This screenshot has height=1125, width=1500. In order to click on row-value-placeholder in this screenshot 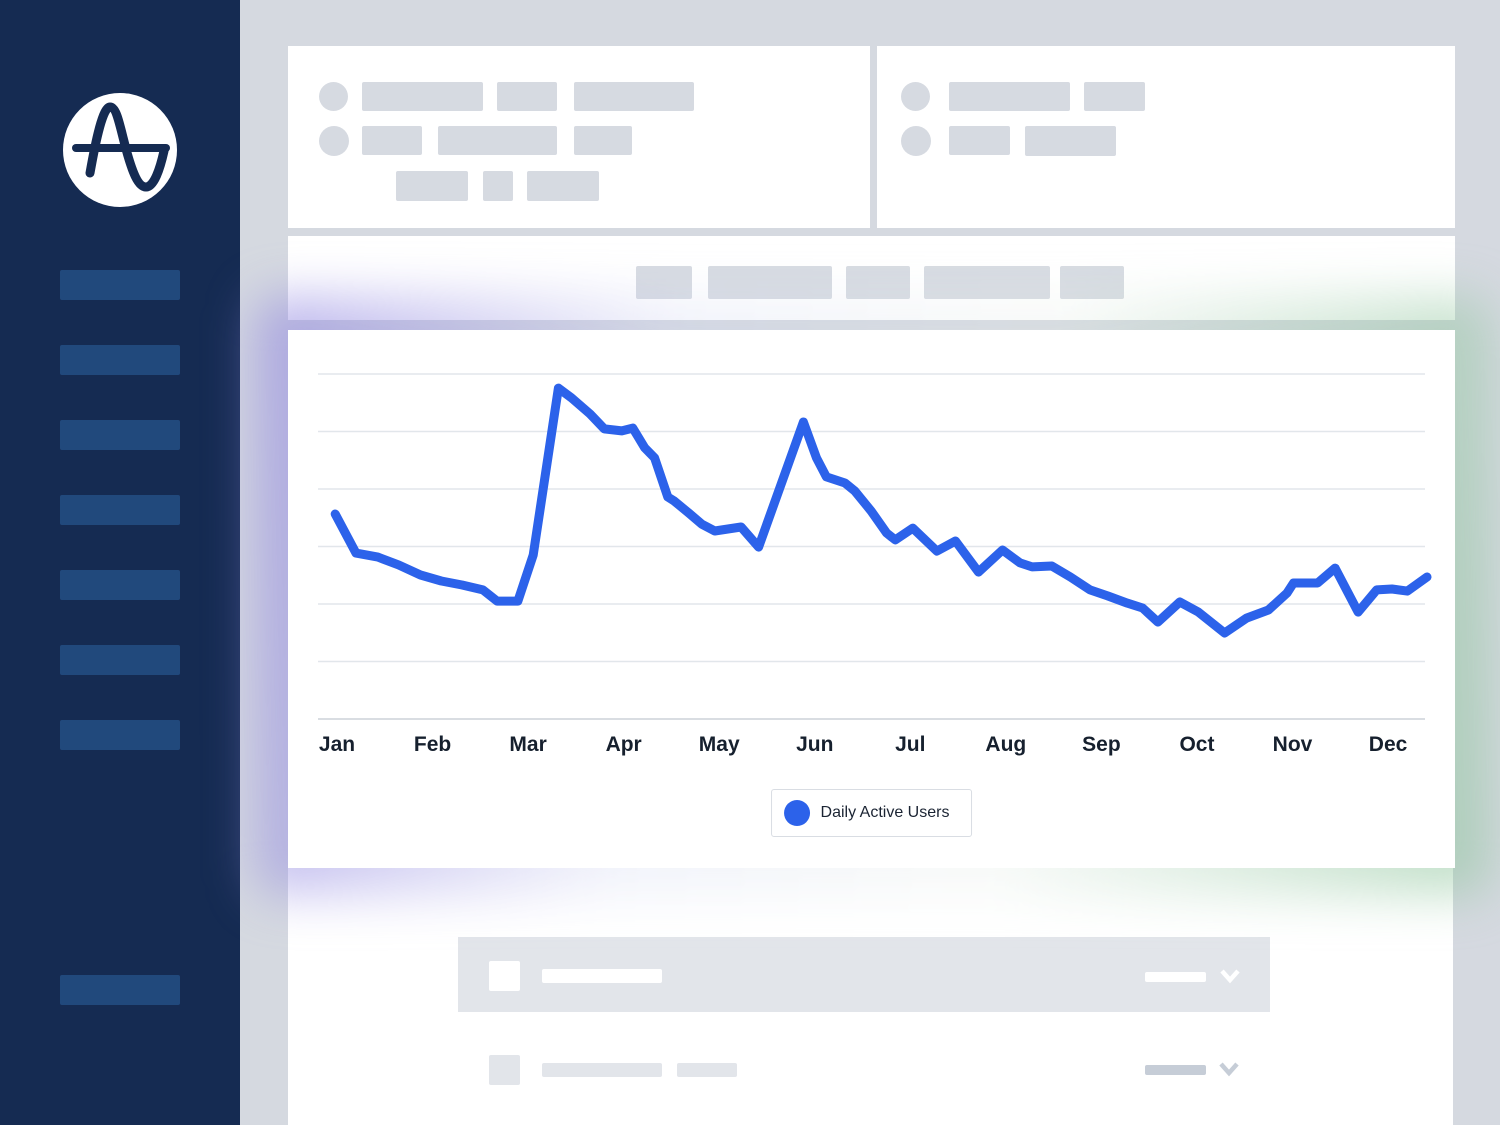, I will do `click(1175, 1070)`.